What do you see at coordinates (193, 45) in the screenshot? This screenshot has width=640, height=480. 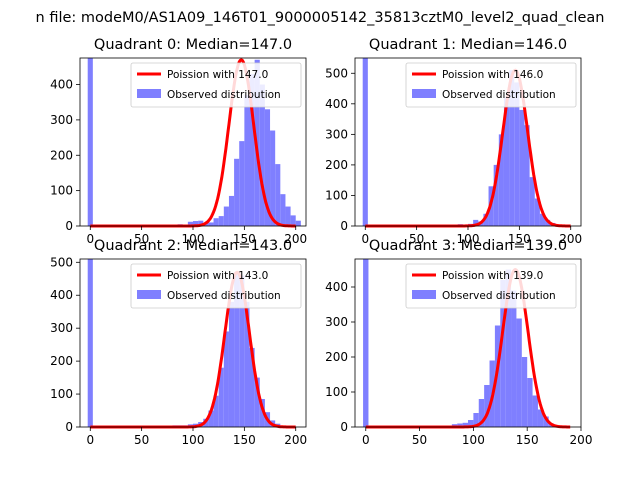 I see `quadrant-0-title: Quadrant 0: Median=147.0` at bounding box center [193, 45].